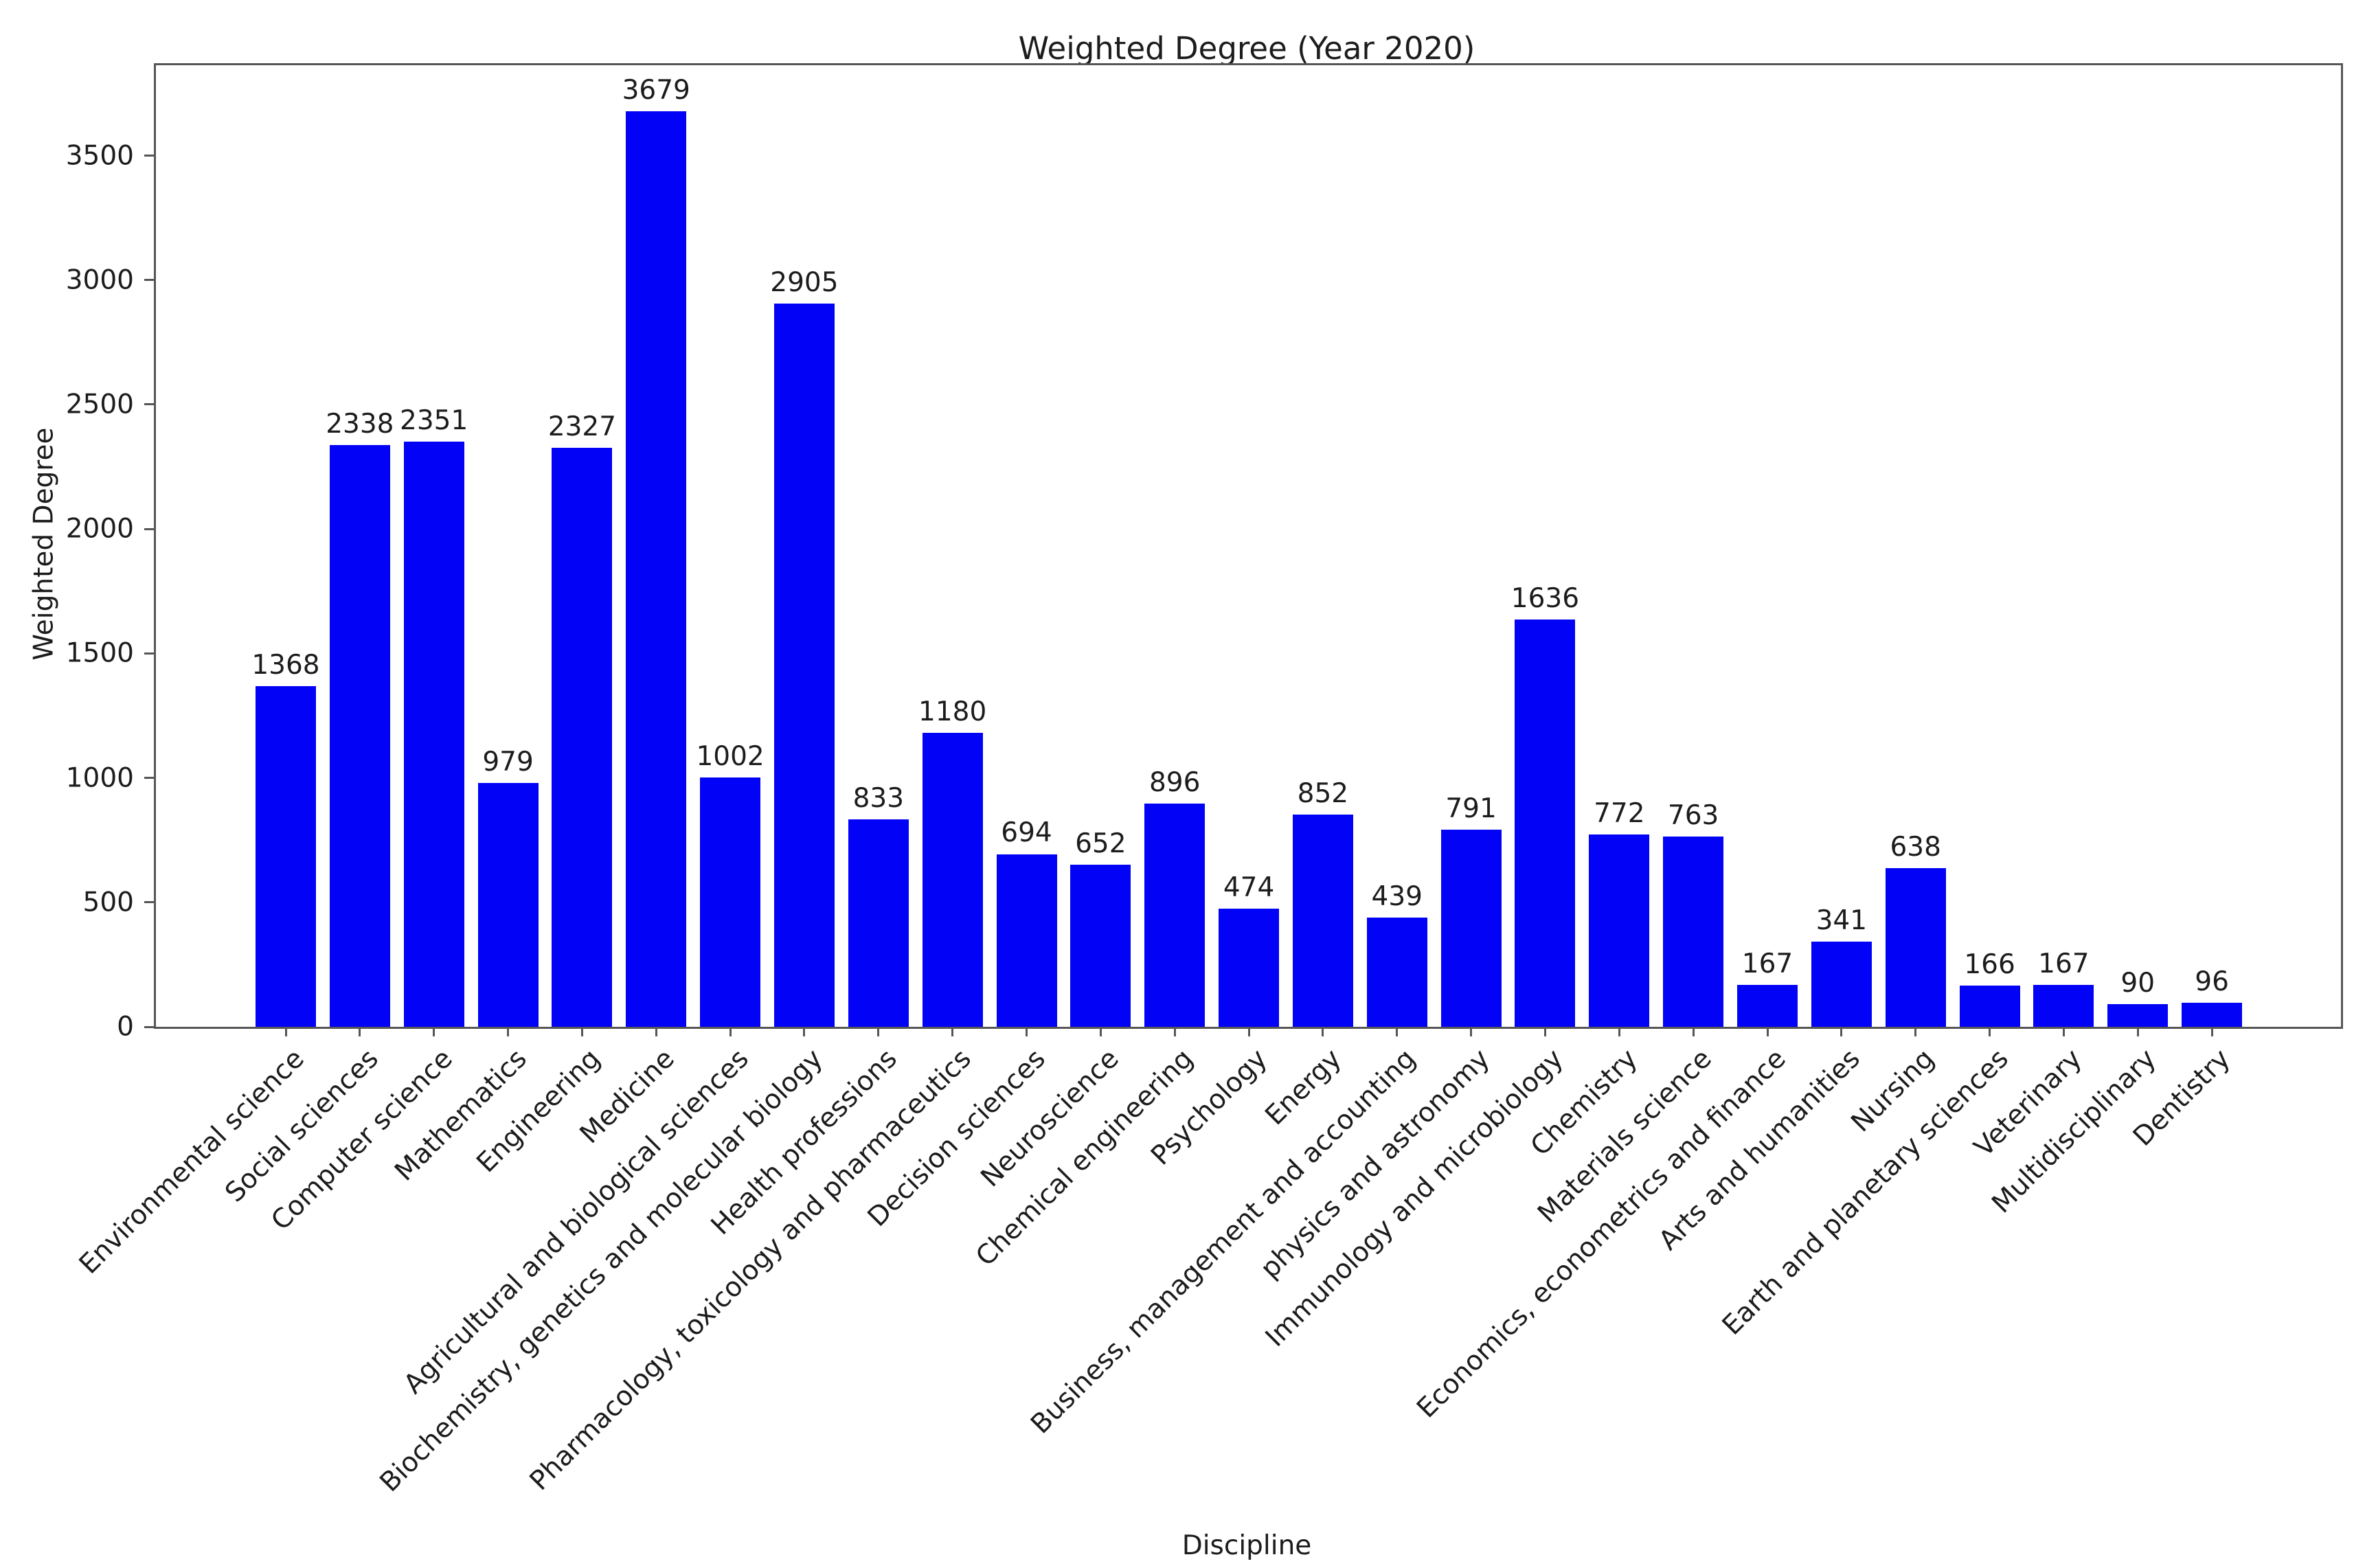  What do you see at coordinates (1693, 932) in the screenshot?
I see `bar-materials-science` at bounding box center [1693, 932].